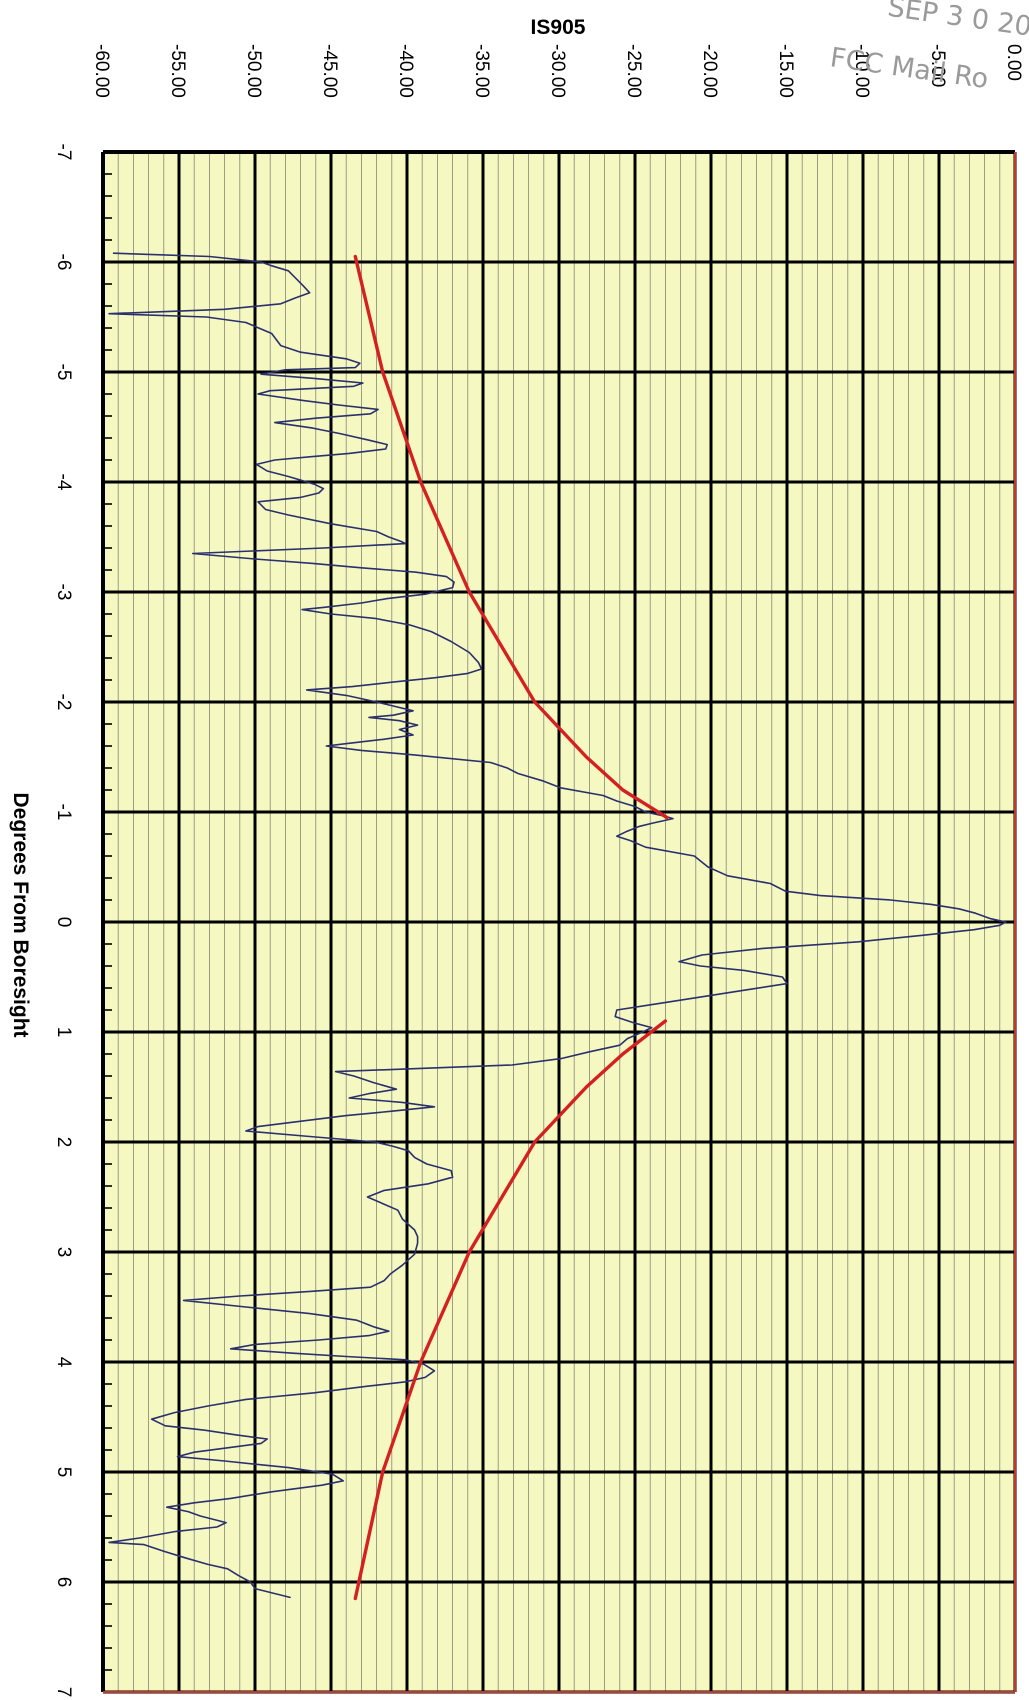  What do you see at coordinates (63, 482) in the screenshot?
I see `x-tick-label: -4` at bounding box center [63, 482].